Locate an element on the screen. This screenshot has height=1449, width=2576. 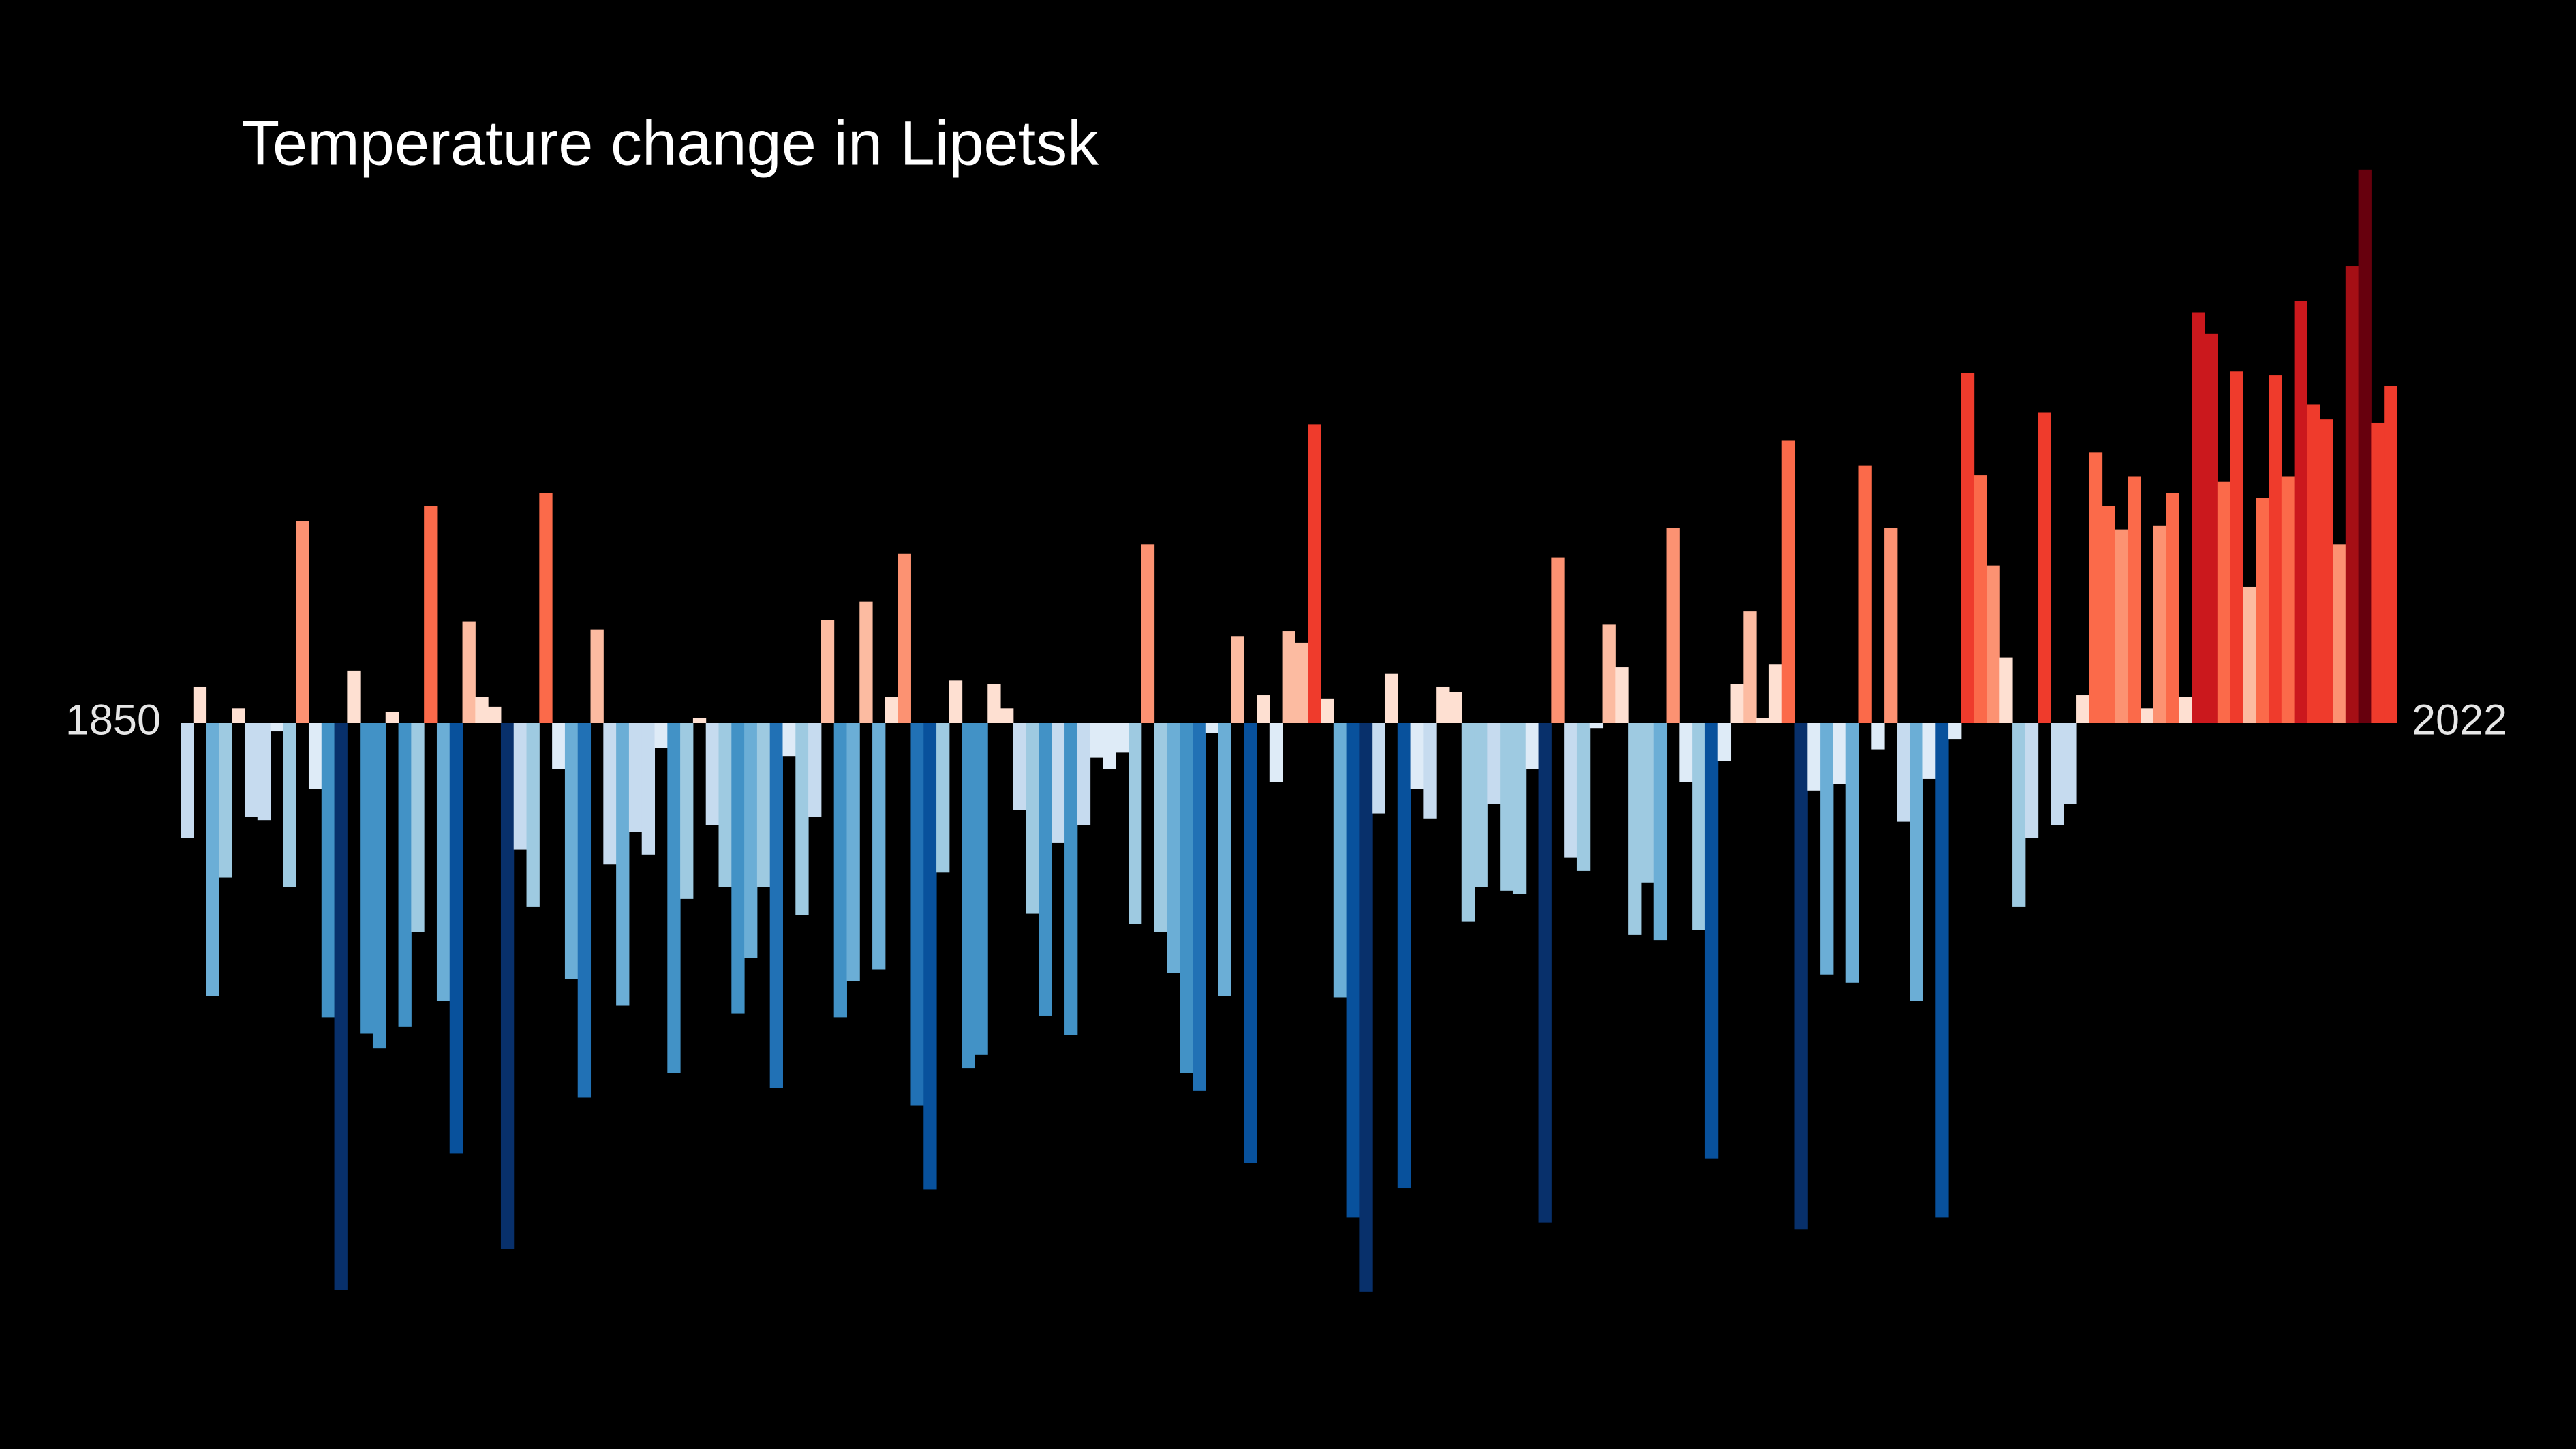
x-tick-label: 2022 is located at coordinates (2459, 721).